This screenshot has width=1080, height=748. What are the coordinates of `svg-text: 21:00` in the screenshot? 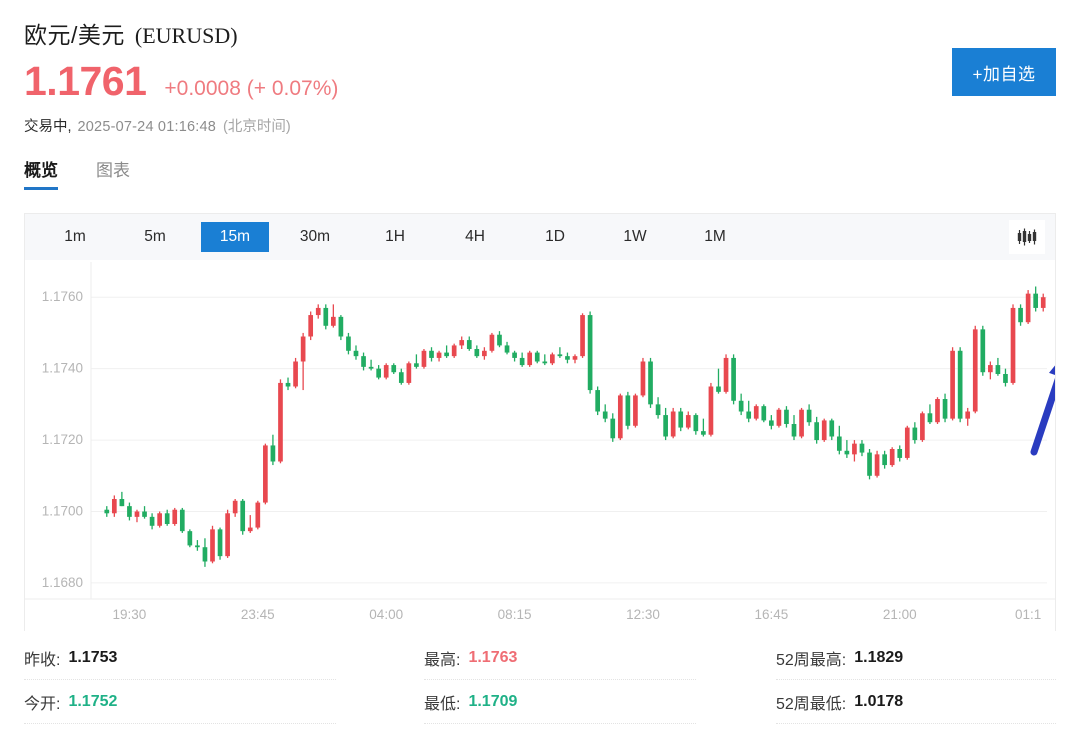 It's located at (900, 614).